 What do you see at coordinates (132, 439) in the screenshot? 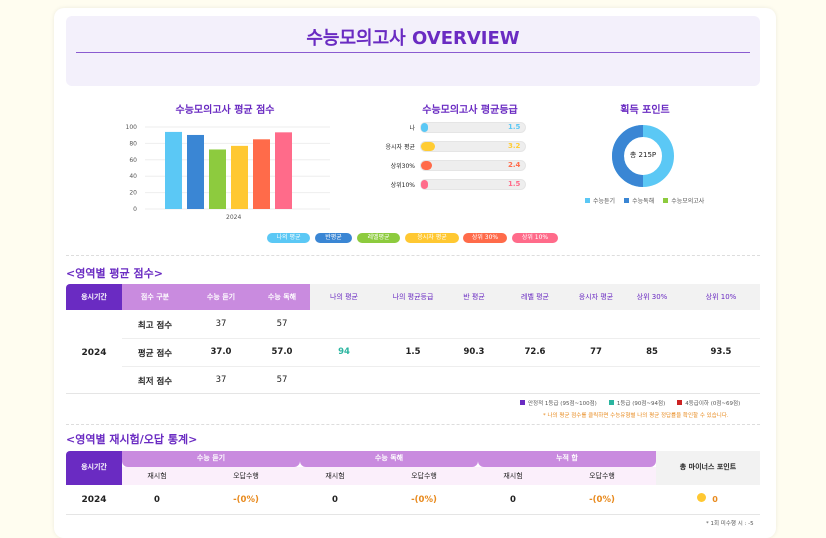
I see `section2-title: <영역별 재시험/오답 통계>` at bounding box center [132, 439].